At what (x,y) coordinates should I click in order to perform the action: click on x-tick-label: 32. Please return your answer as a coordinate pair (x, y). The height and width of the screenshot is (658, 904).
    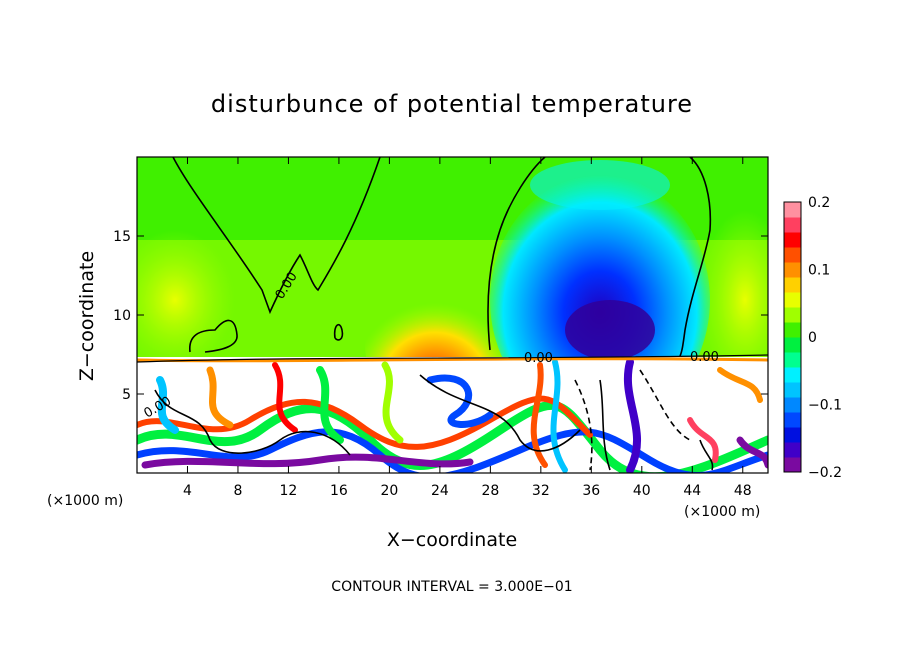
    Looking at the image, I should click on (541, 491).